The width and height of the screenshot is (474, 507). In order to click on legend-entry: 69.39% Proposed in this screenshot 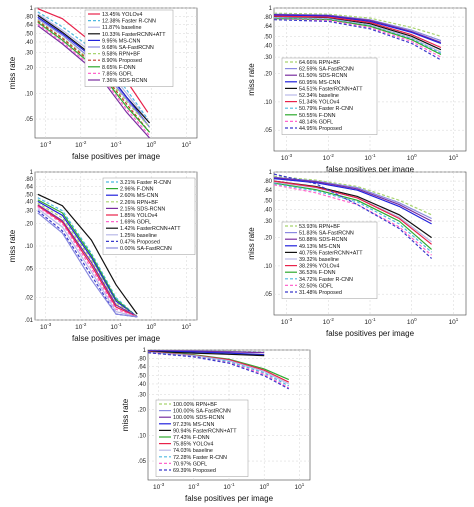, I will do `click(194, 471)`.